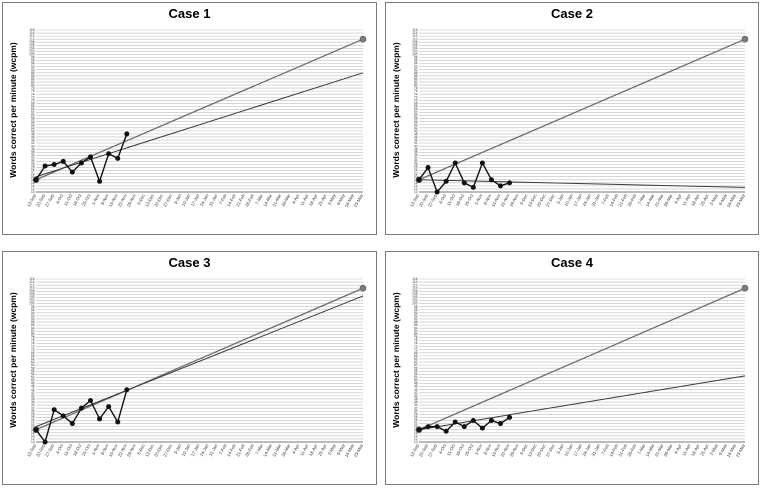 This screenshot has width=761, height=488. Describe the element at coordinates (416, 183) in the screenshot. I see `y-tick-label: 16` at that location.